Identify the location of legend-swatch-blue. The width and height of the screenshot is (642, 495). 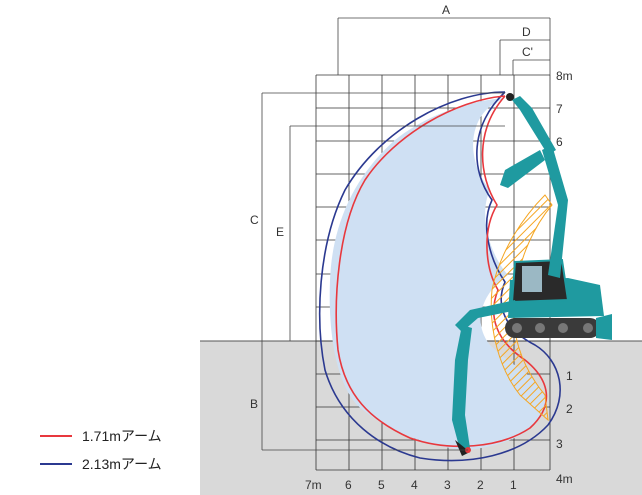
(56, 464).